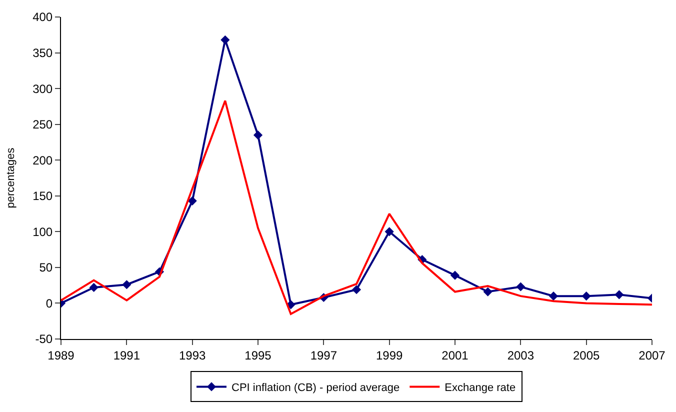 This screenshot has width=676, height=412. What do you see at coordinates (42, 17) in the screenshot?
I see `y-tick-label: 400` at bounding box center [42, 17].